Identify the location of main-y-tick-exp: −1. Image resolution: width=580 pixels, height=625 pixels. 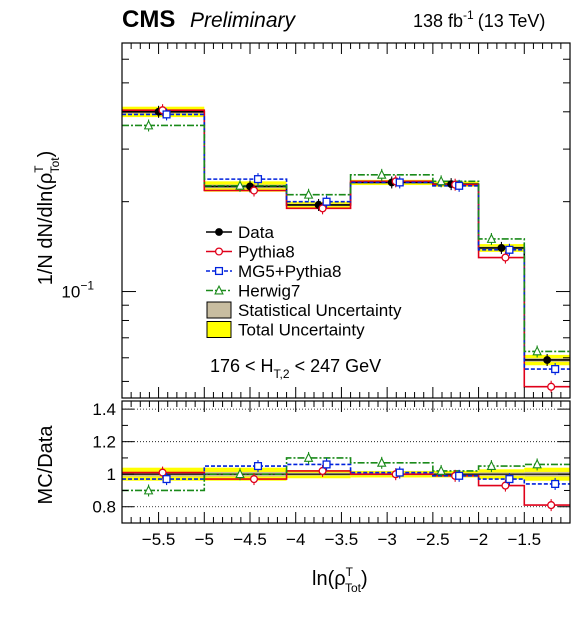
(87, 286).